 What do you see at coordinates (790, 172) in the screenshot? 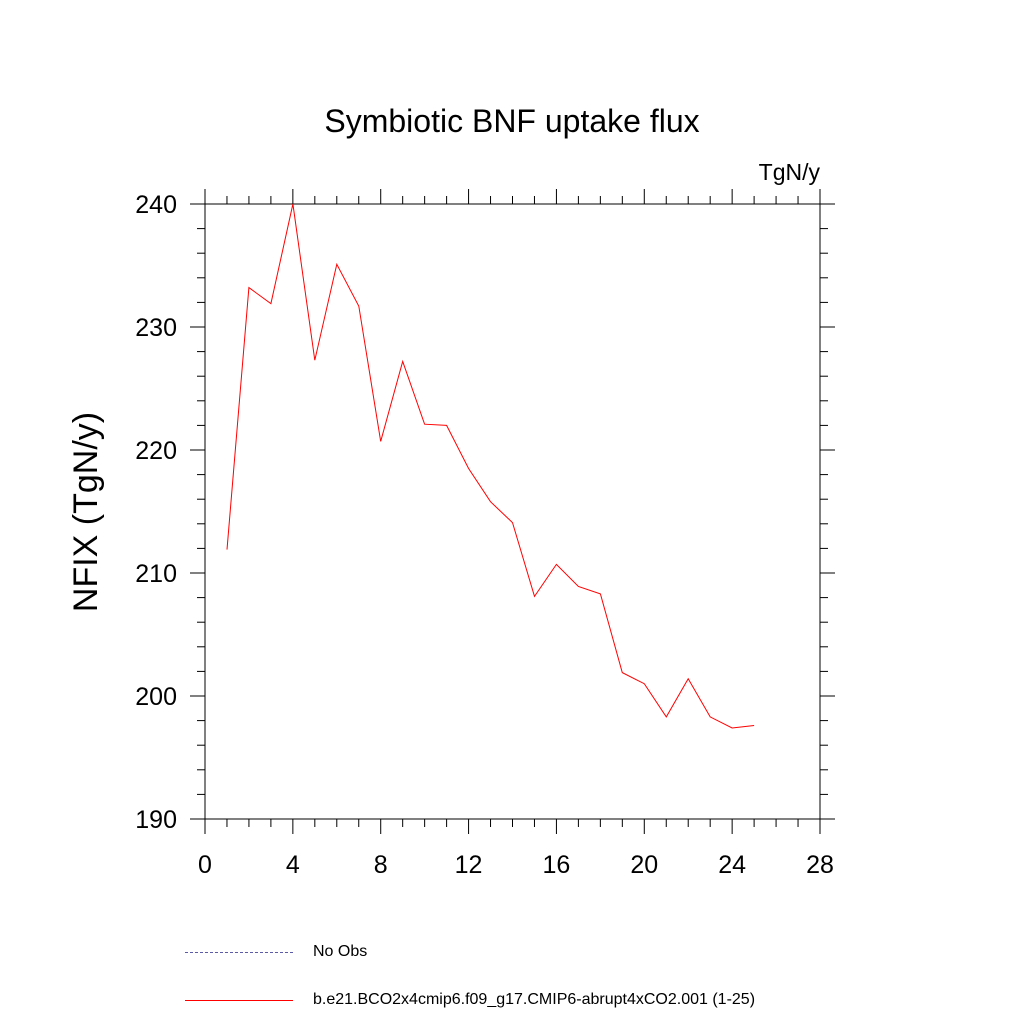
I see `units-label: TgN/y` at bounding box center [790, 172].